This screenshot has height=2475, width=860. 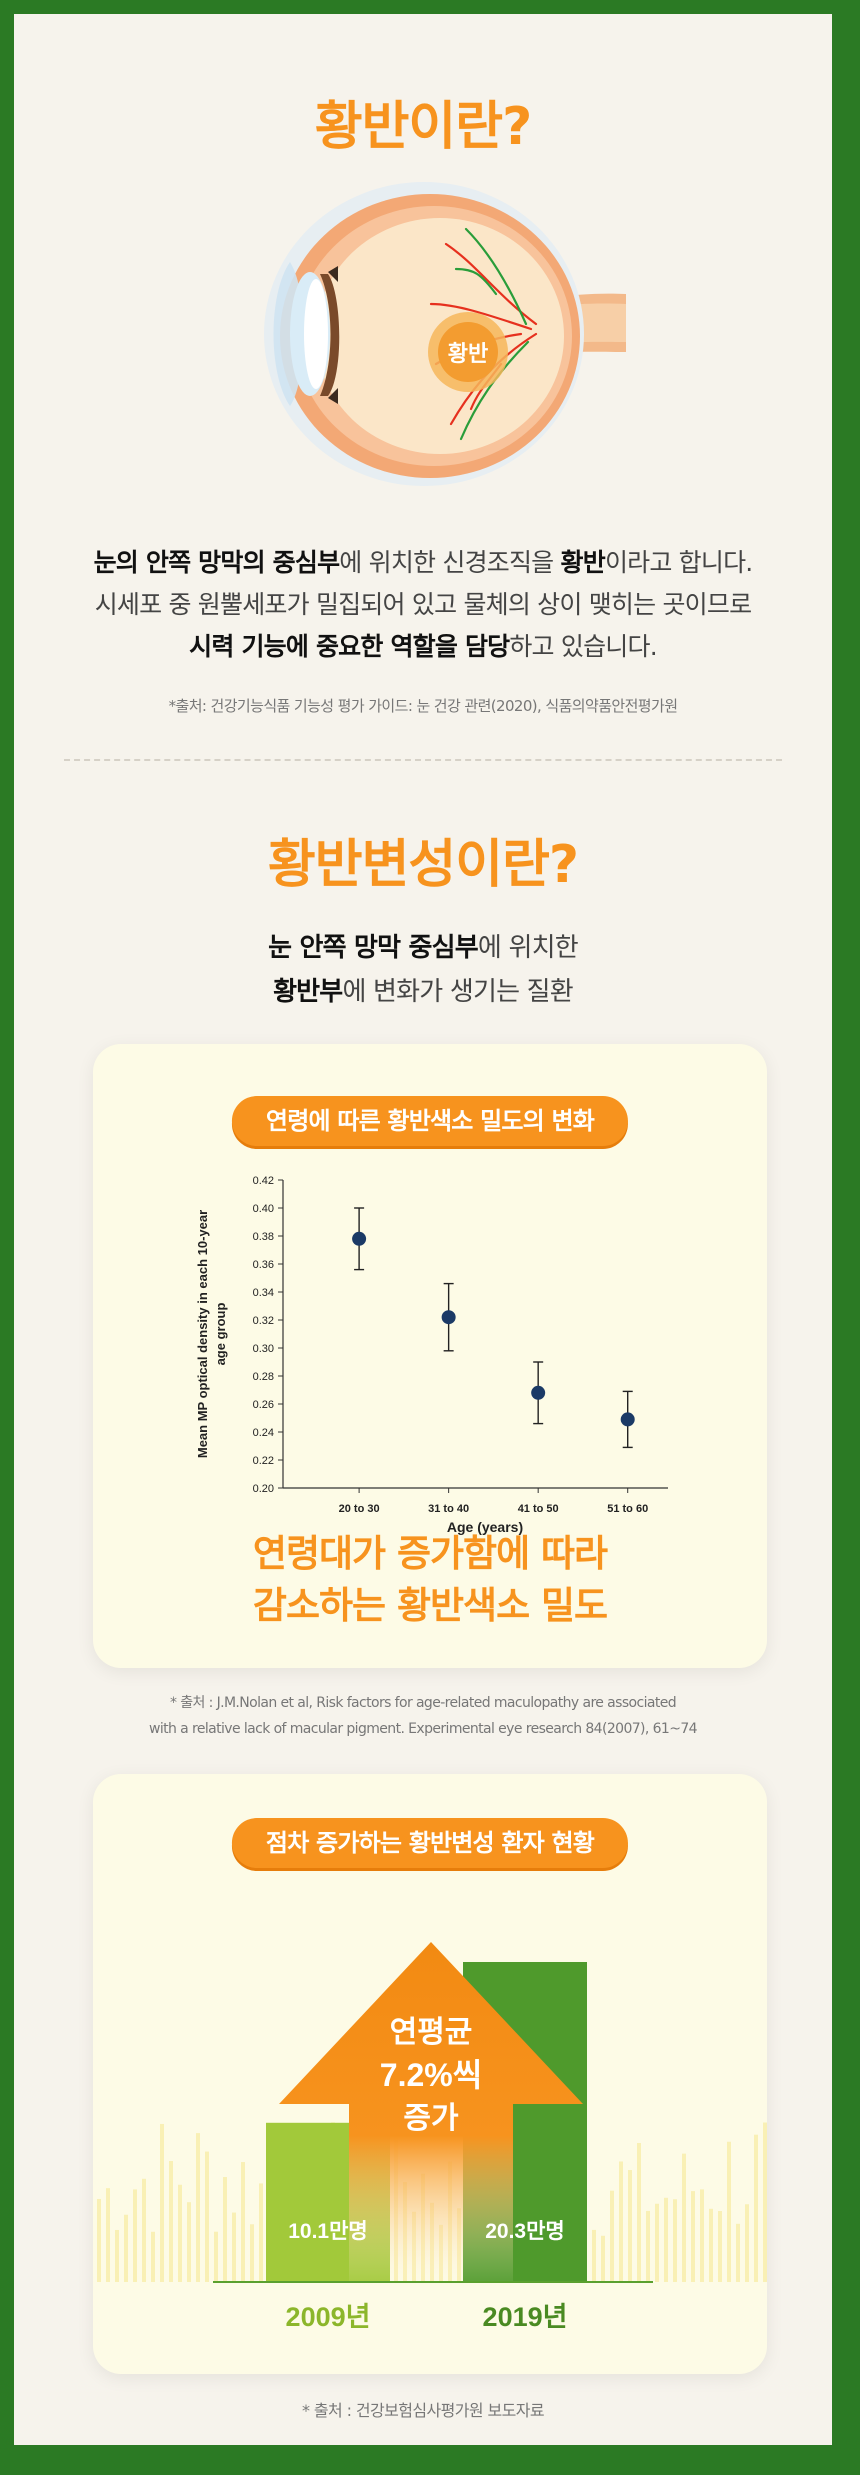 I want to click on patient-bar-year: 2009년, so click(x=328, y=2317).